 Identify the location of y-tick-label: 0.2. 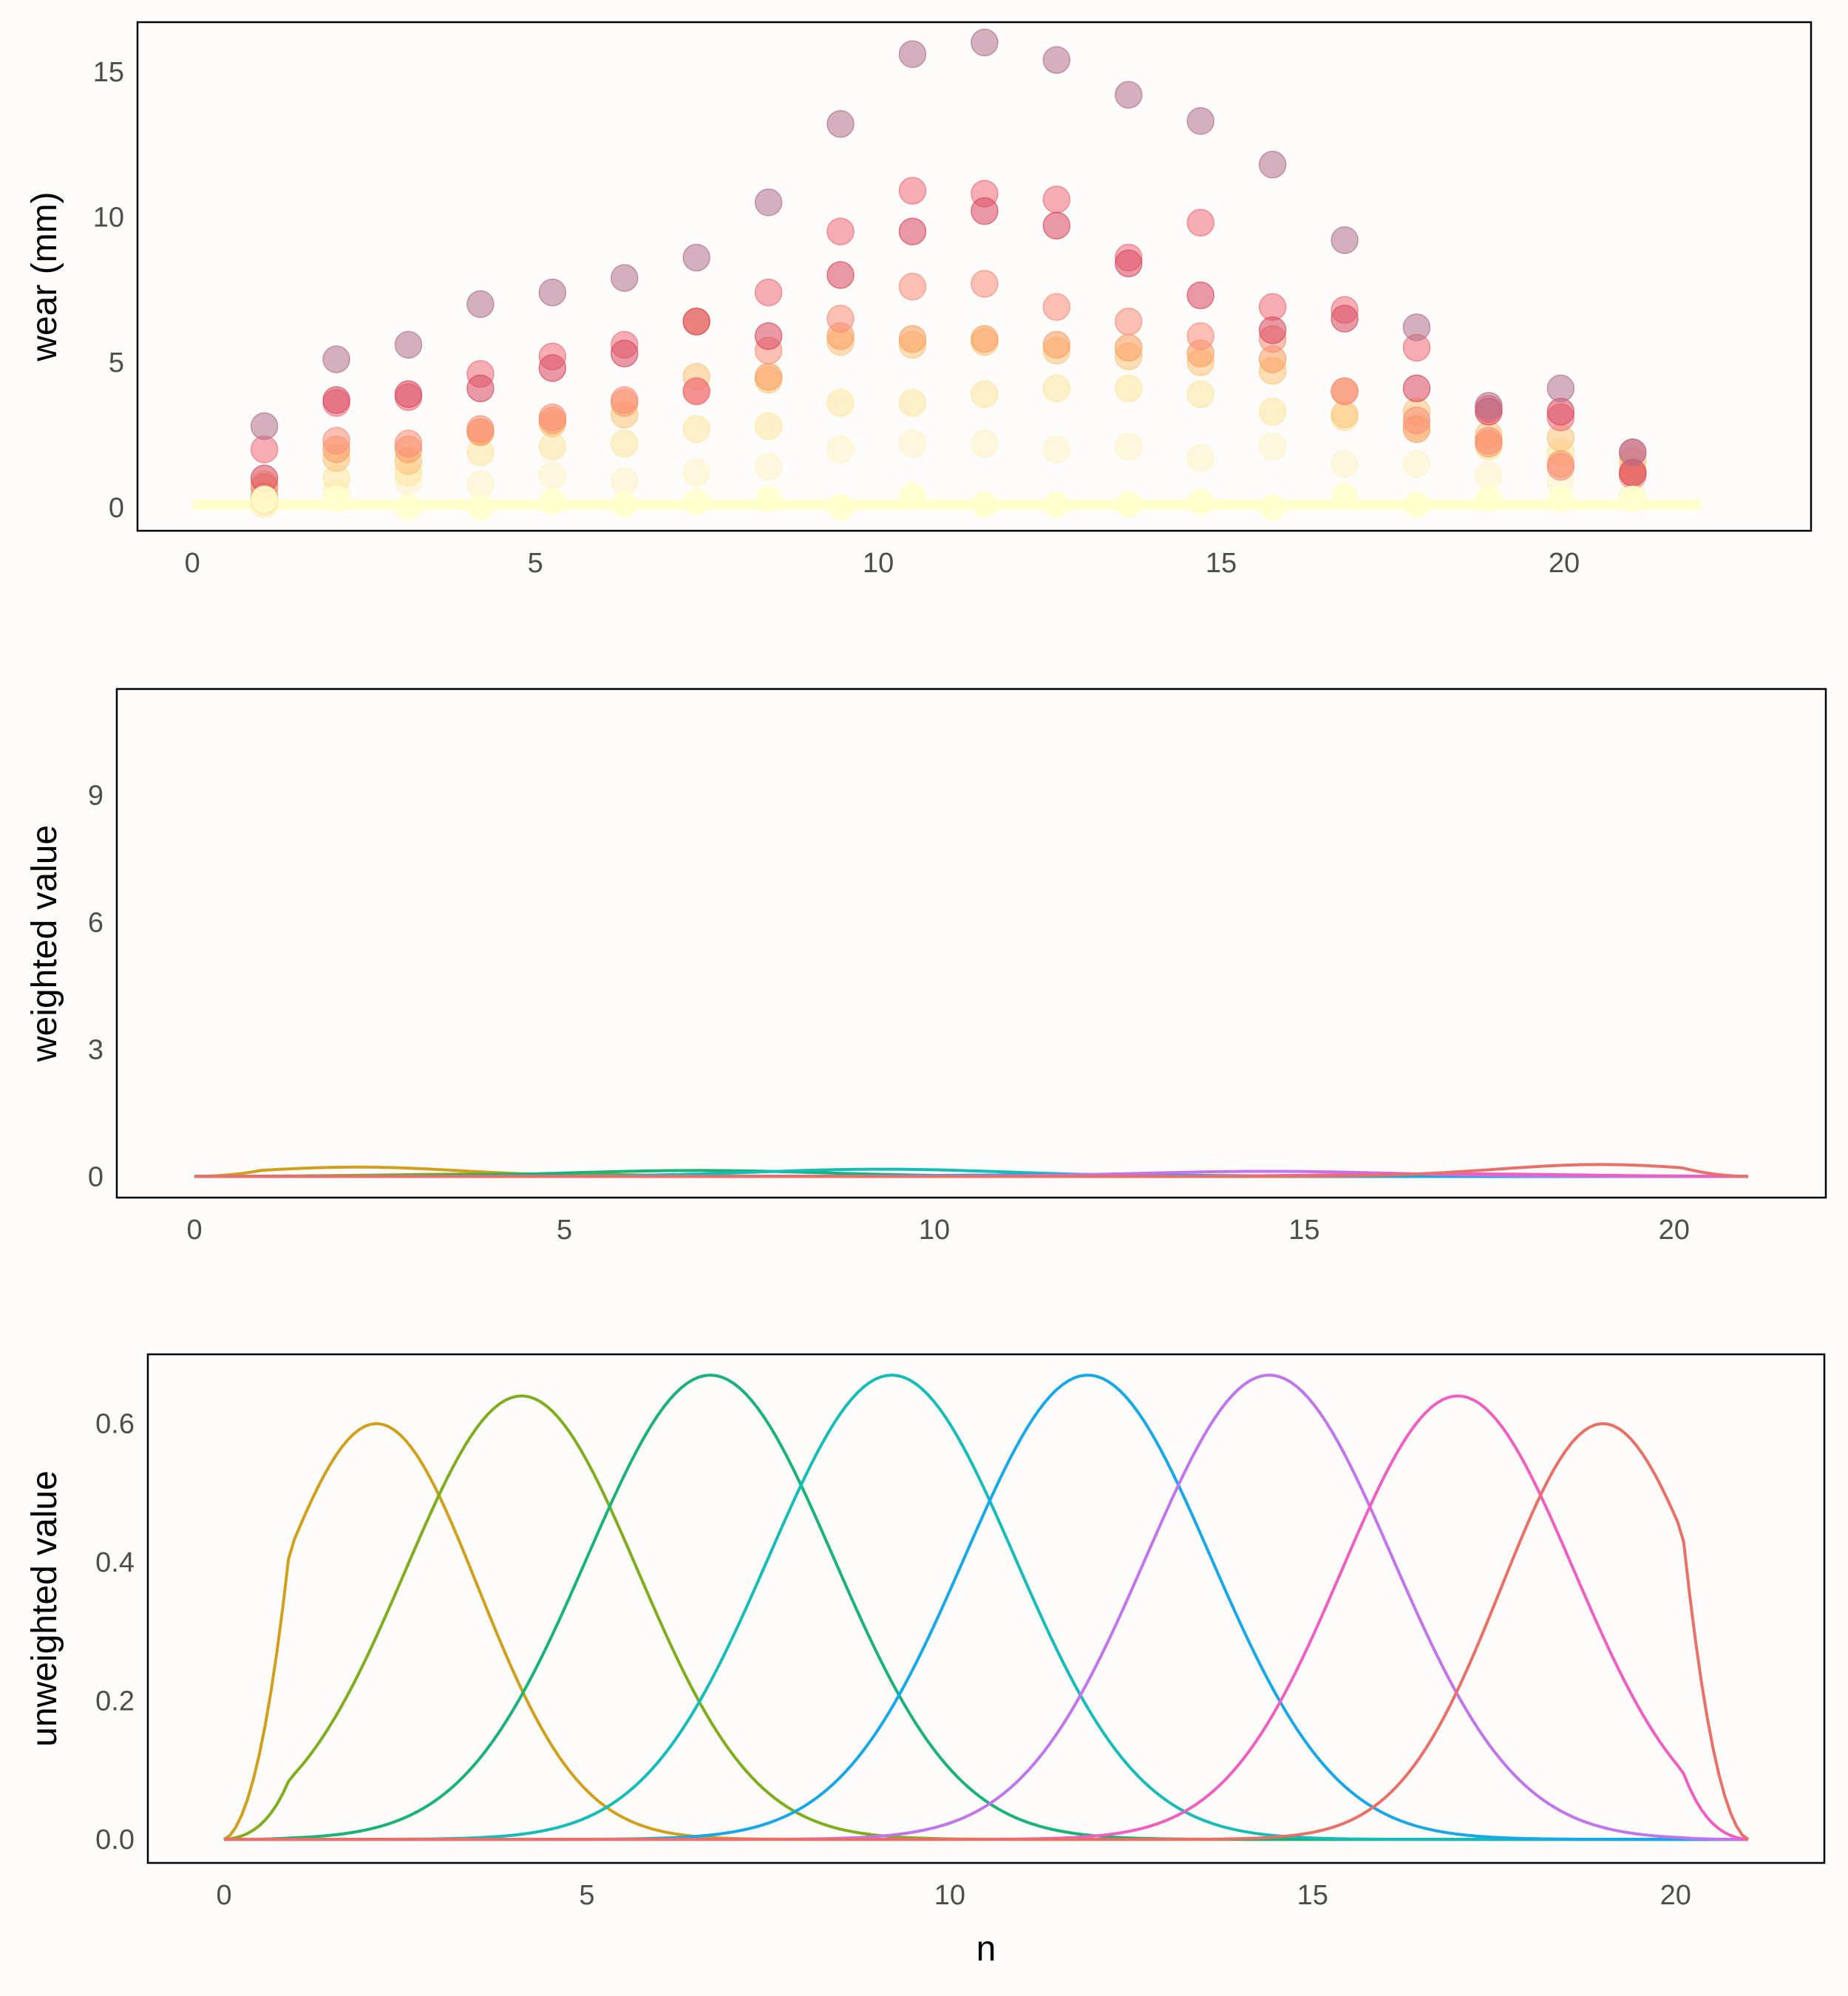
(115, 1701).